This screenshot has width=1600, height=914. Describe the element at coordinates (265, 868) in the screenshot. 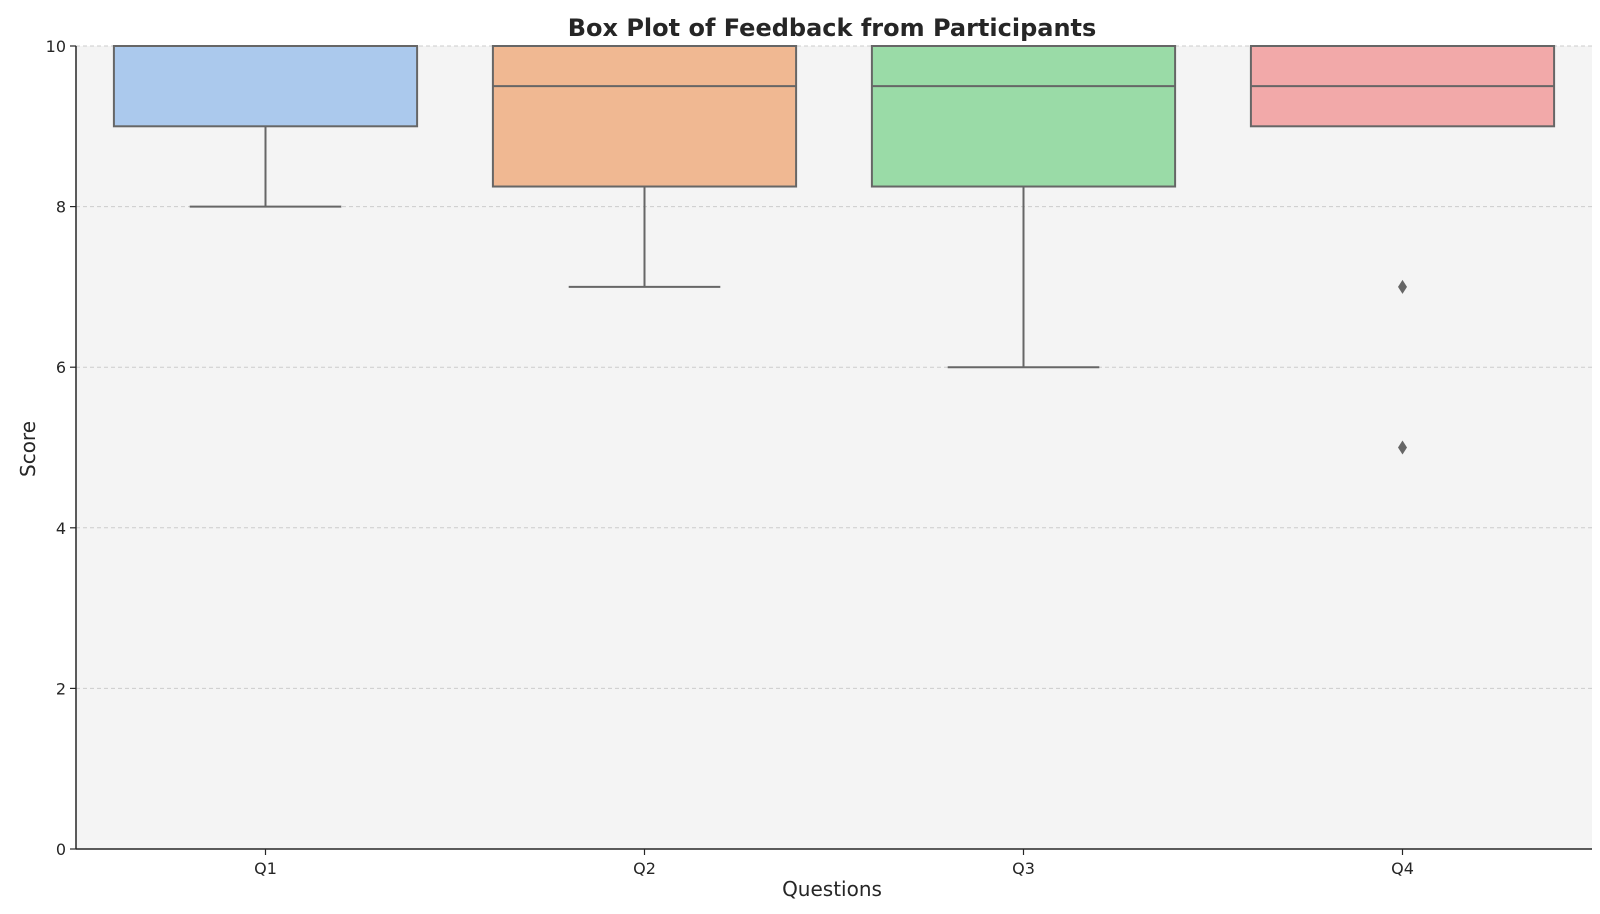

I see `x-tick-label: Q1` at that location.